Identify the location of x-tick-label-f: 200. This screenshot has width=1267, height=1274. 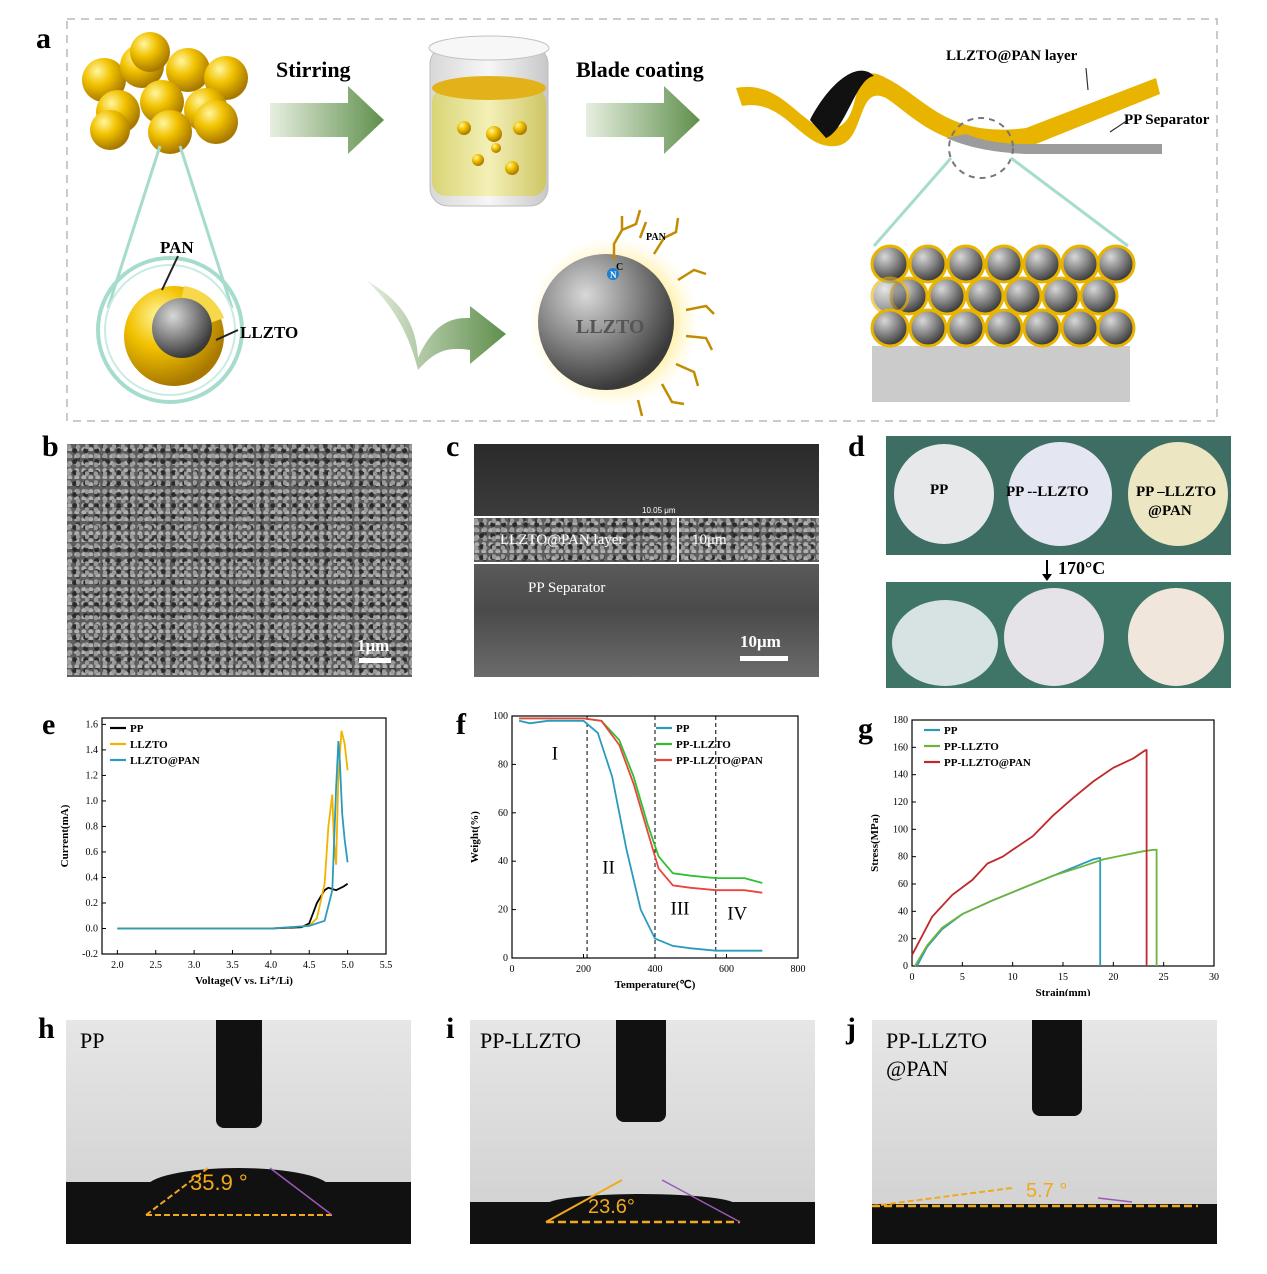
(583, 969).